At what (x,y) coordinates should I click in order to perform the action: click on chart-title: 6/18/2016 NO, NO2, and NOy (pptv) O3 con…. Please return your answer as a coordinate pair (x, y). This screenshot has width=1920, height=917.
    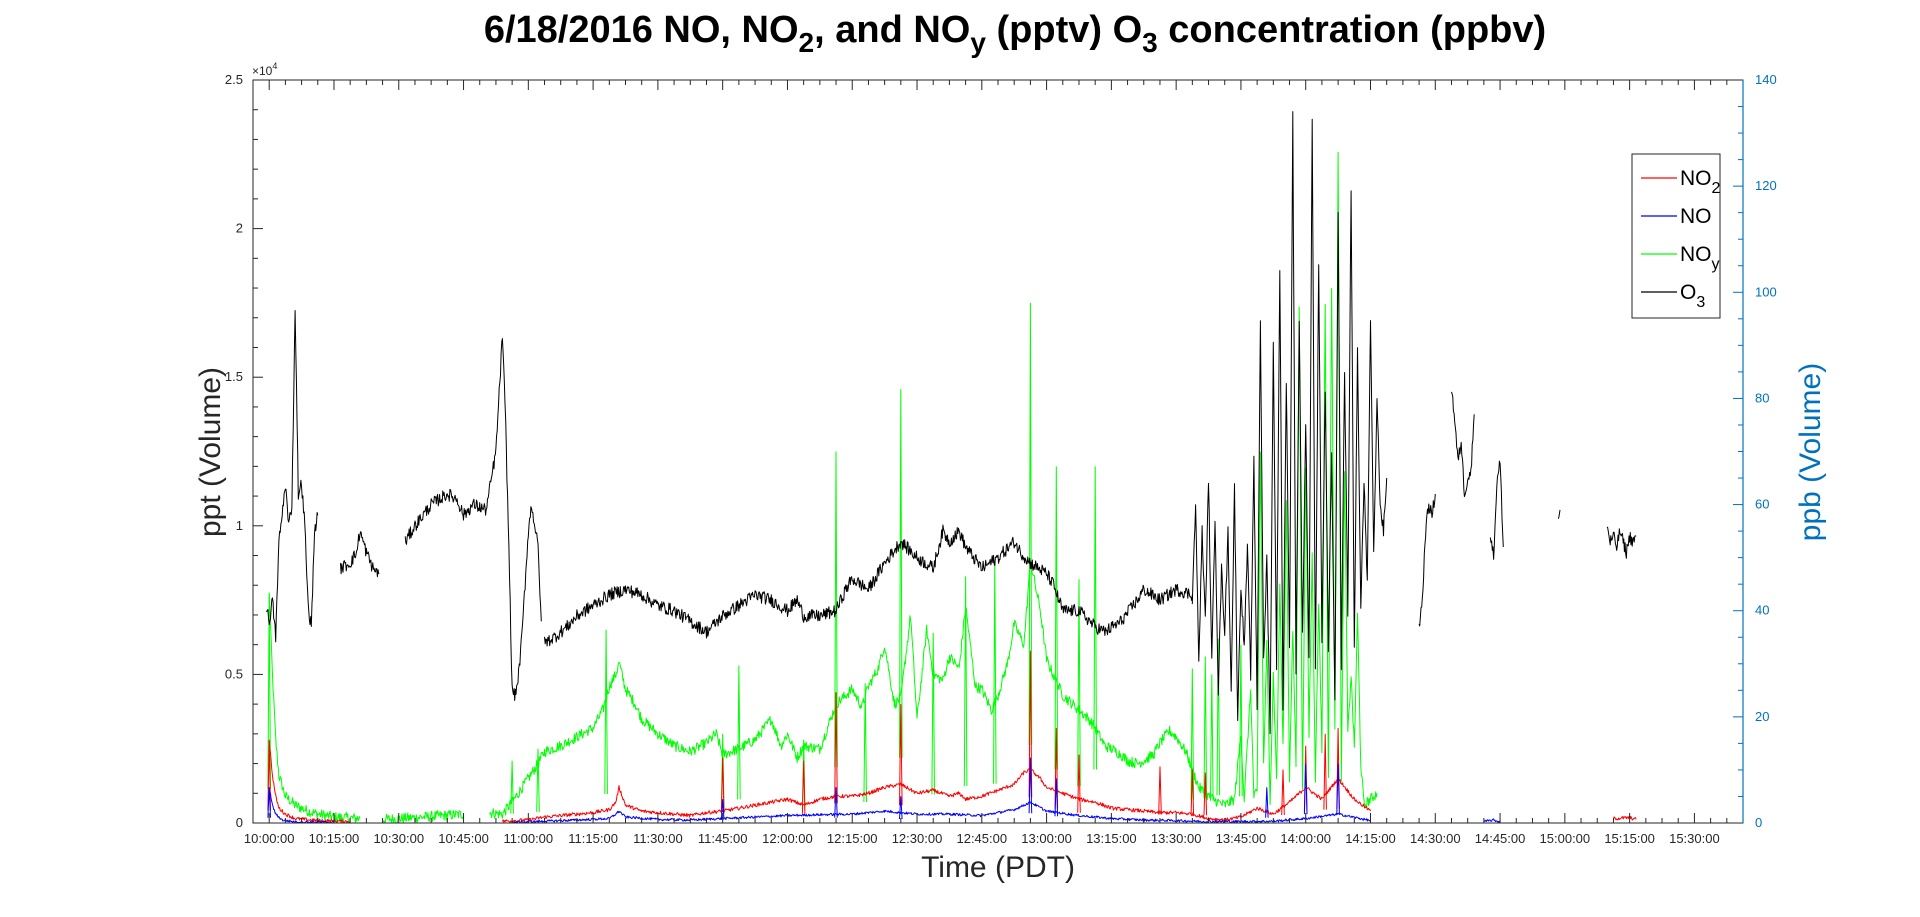
    Looking at the image, I should click on (1015, 33).